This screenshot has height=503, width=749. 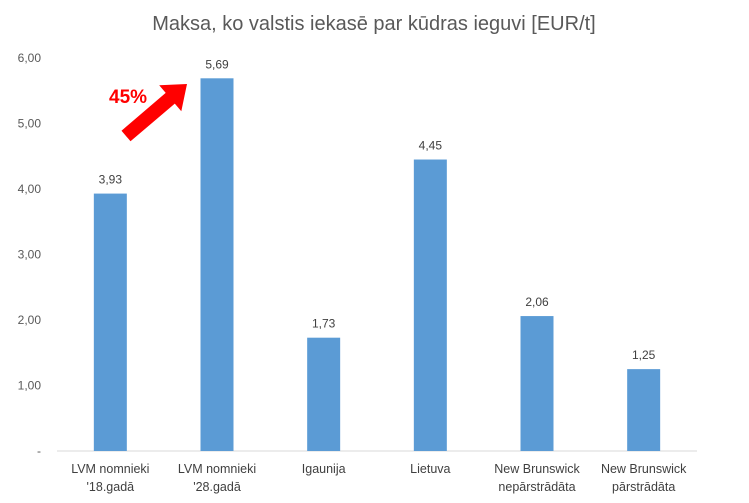 I want to click on bar-value-label: 1,25, so click(x=644, y=355).